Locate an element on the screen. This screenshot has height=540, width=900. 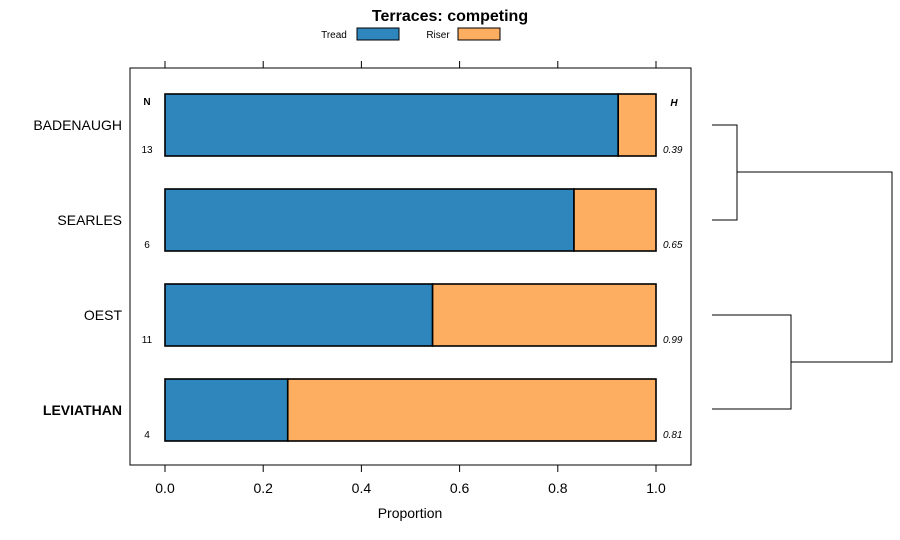
legend-label-tread: Tread is located at coordinates (334, 35).